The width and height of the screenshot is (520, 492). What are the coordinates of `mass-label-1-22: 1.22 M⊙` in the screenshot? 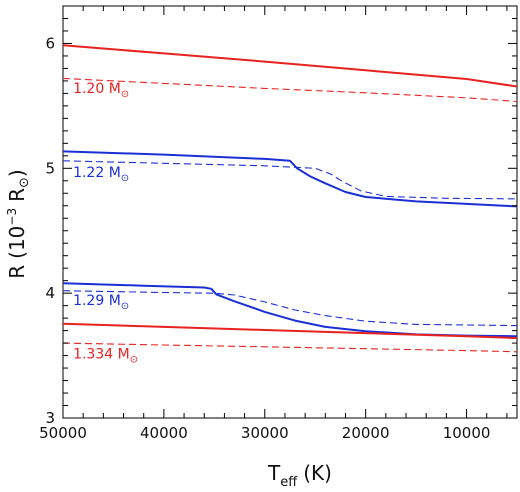 It's located at (101, 174).